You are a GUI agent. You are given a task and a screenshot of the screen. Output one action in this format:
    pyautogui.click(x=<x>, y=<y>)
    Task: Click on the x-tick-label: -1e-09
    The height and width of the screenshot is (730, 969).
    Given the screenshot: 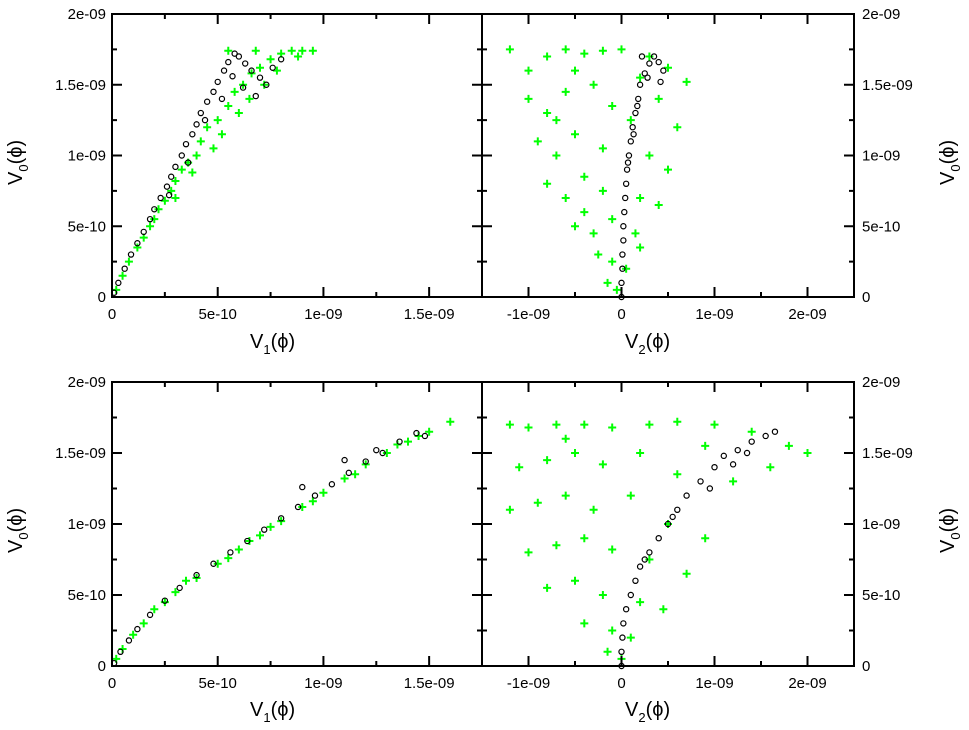 What is the action you would take?
    pyautogui.click(x=528, y=683)
    